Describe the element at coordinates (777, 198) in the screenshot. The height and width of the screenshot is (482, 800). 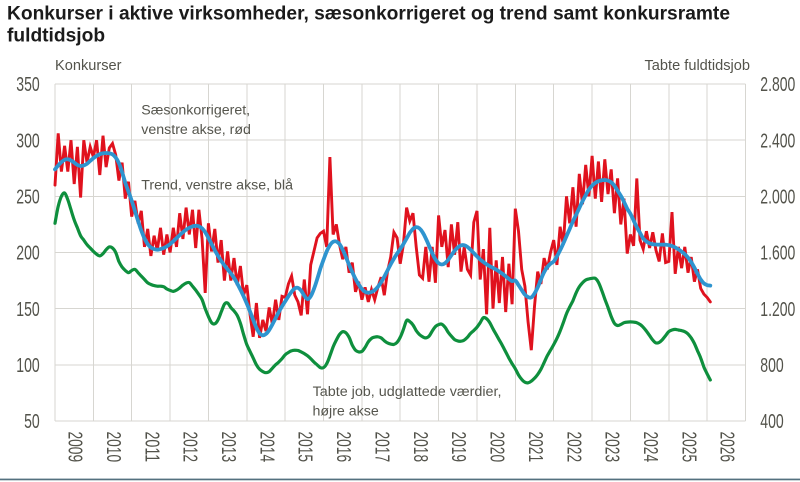
I see `svg-text: 2.000` at that location.